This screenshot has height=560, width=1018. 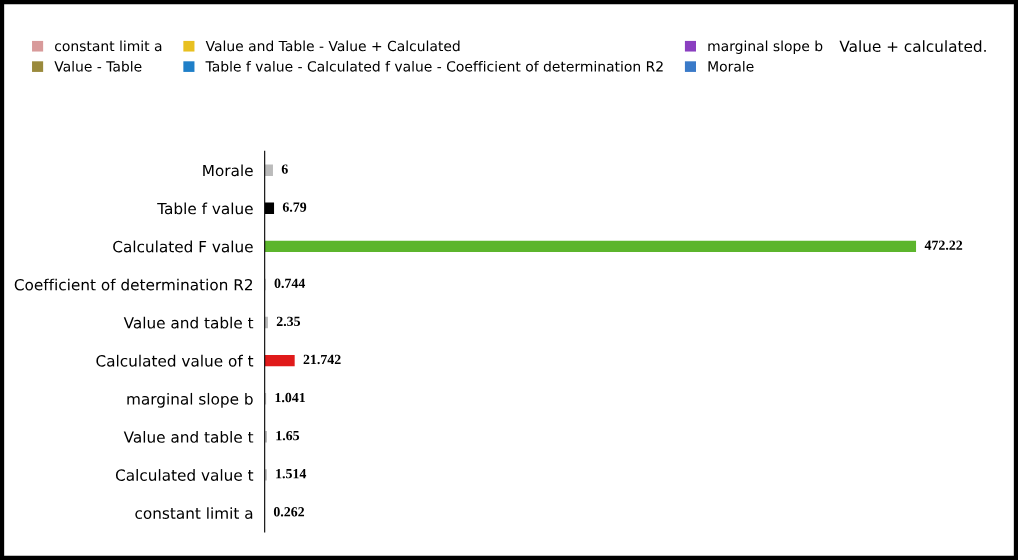 What do you see at coordinates (434, 66) in the screenshot?
I see `legend-label: Table f value - Calculated f value - Coefficient of determination R2` at bounding box center [434, 66].